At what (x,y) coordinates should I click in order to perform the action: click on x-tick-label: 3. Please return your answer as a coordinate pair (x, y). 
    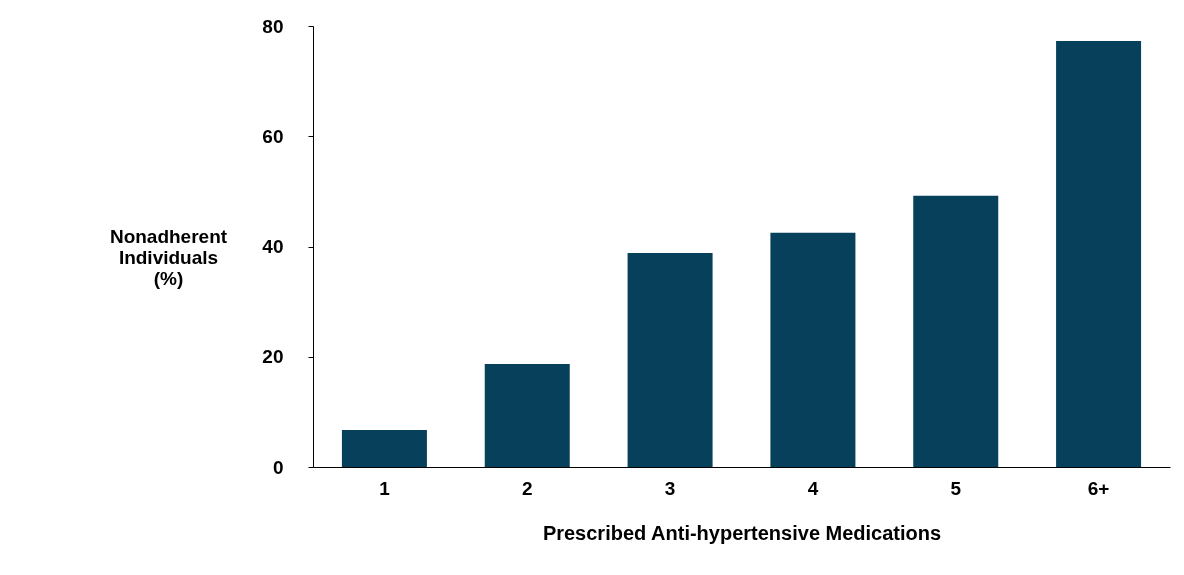
    Looking at the image, I should click on (670, 488).